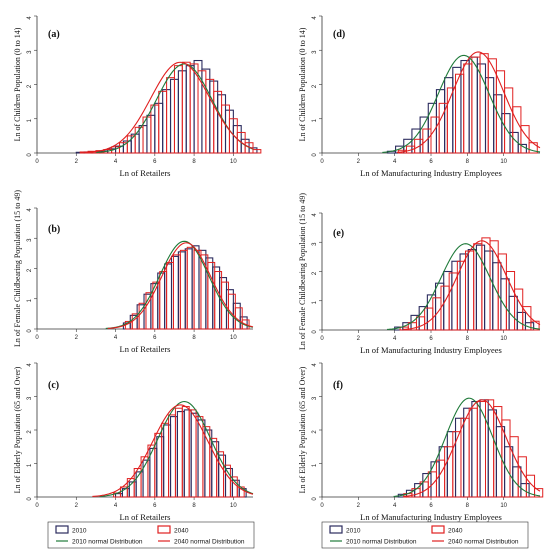  What do you see at coordinates (145, 517) in the screenshot?
I see `panel-c-x-axis-title: Ln of Retailers` at bounding box center [145, 517].